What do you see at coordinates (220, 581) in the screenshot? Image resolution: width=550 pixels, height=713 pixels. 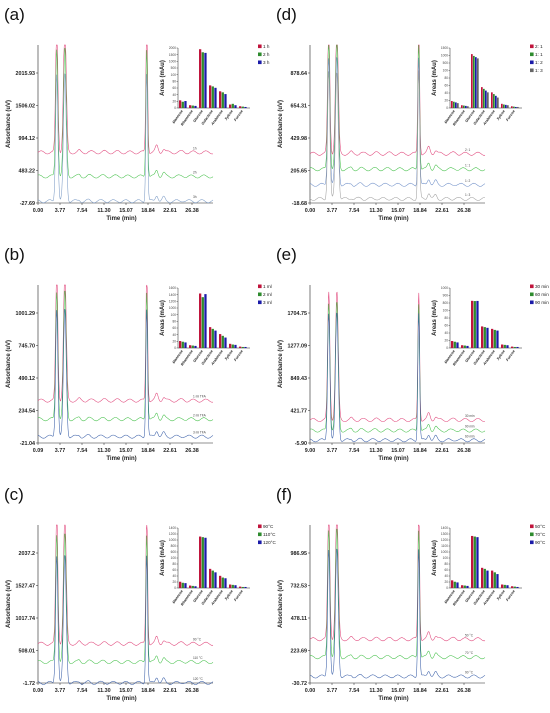 I see `bar-arabinose-90-c` at bounding box center [220, 581].